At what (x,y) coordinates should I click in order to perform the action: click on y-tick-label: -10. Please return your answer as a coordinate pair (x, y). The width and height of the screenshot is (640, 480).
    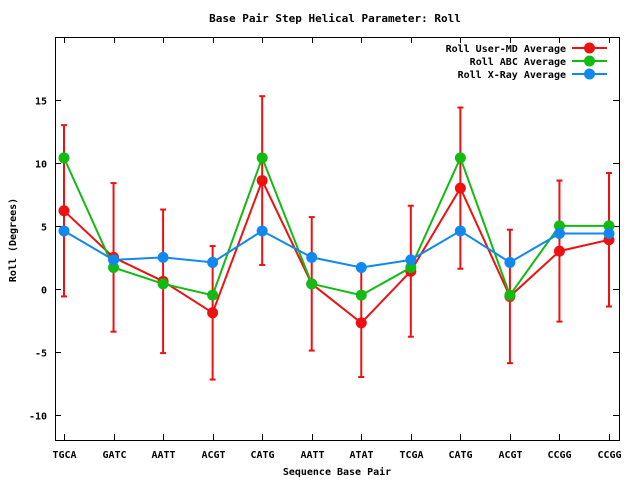
    Looking at the image, I should click on (38, 417).